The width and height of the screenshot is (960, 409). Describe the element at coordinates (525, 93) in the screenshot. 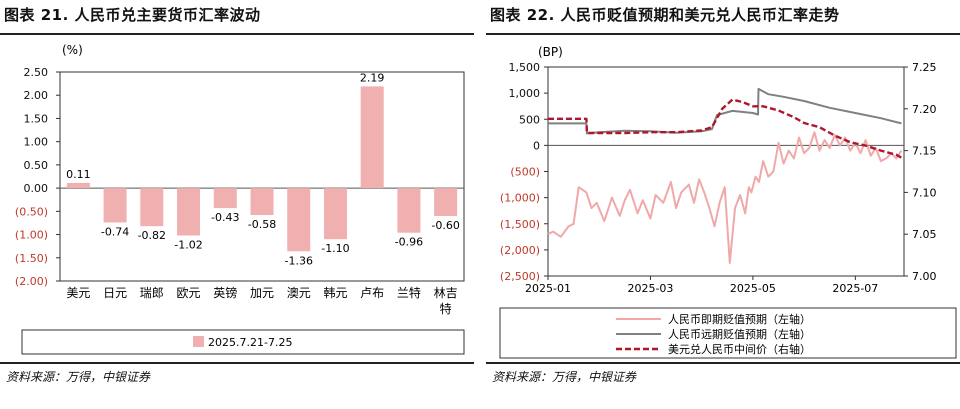

I see `right-left-y-tick-label: 1,000` at that location.